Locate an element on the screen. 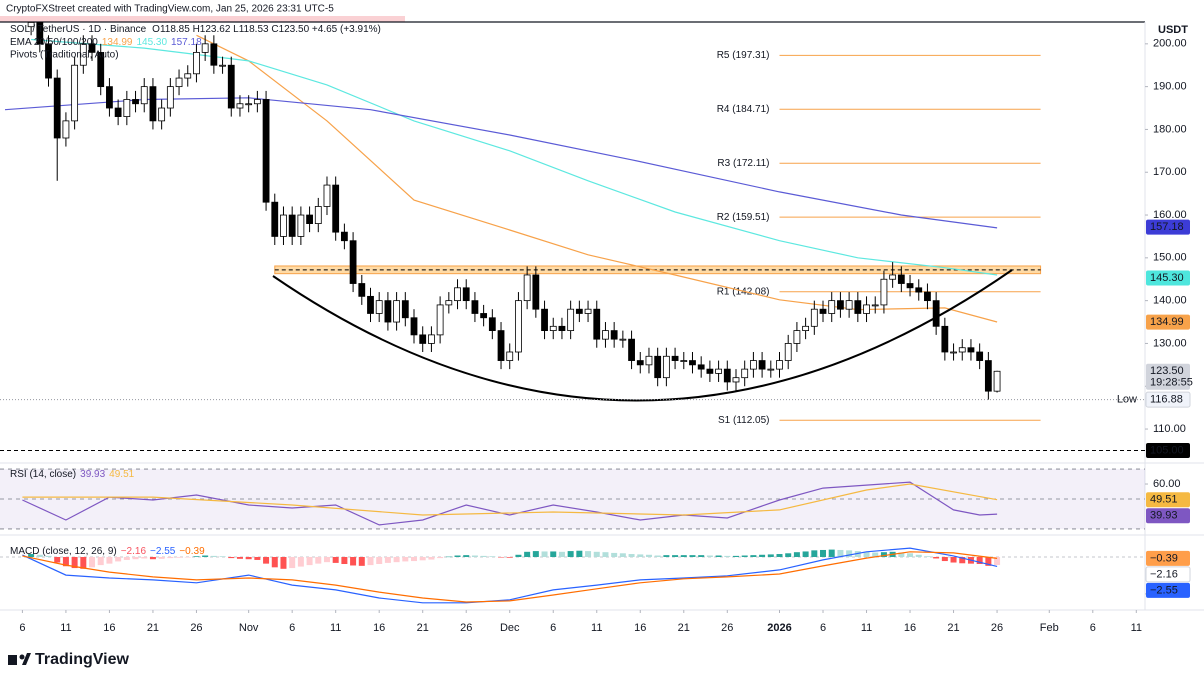 The image size is (1204, 679). currency: USDT is located at coordinates (1173, 30).